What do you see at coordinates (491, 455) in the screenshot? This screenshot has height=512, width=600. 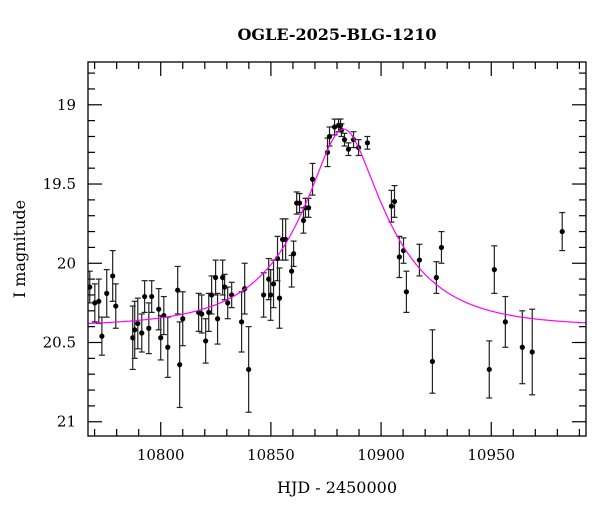 I see `x-tick-label: 10950` at bounding box center [491, 455].